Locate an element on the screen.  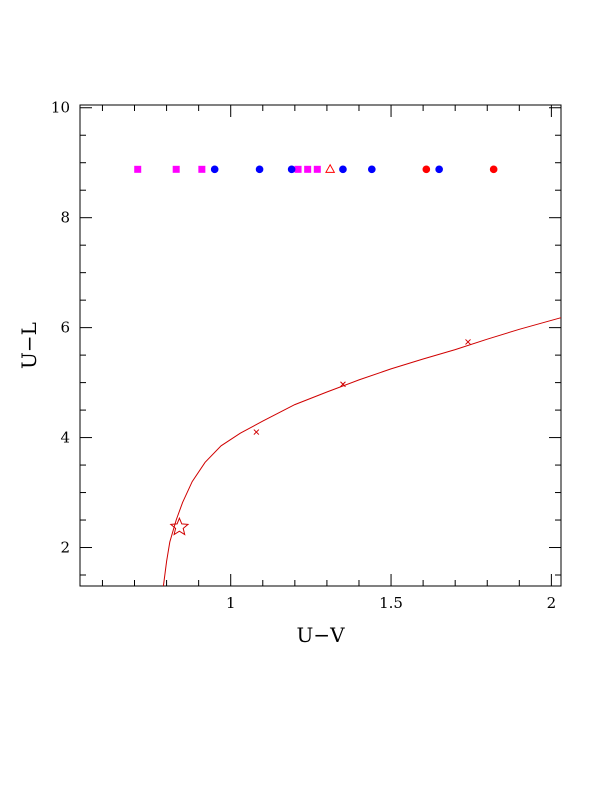
data-points-layer is located at coordinates (316, 168).